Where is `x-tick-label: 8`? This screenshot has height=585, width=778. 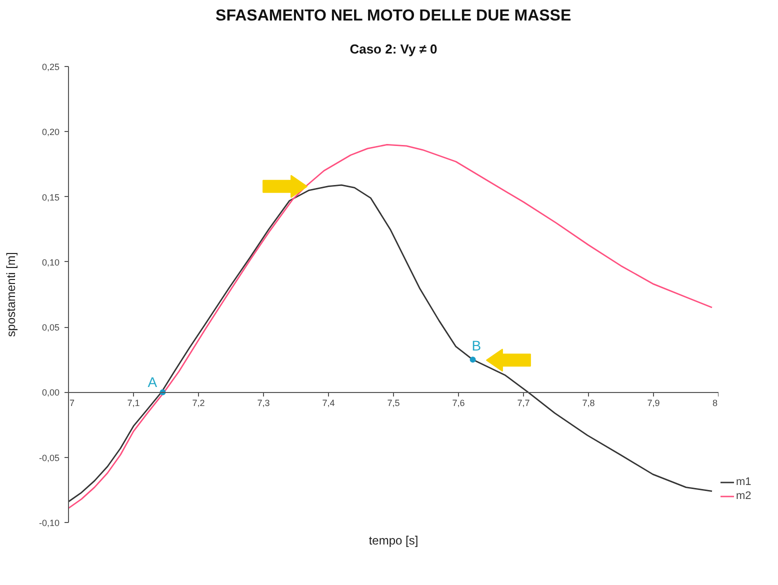
x-tick-label: 8 is located at coordinates (715, 403).